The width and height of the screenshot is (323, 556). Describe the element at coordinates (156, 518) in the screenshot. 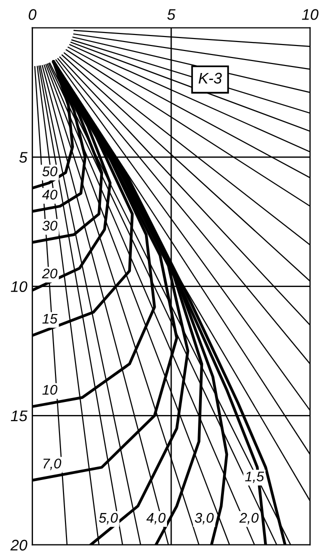

I see `series-label: 4,0` at that location.